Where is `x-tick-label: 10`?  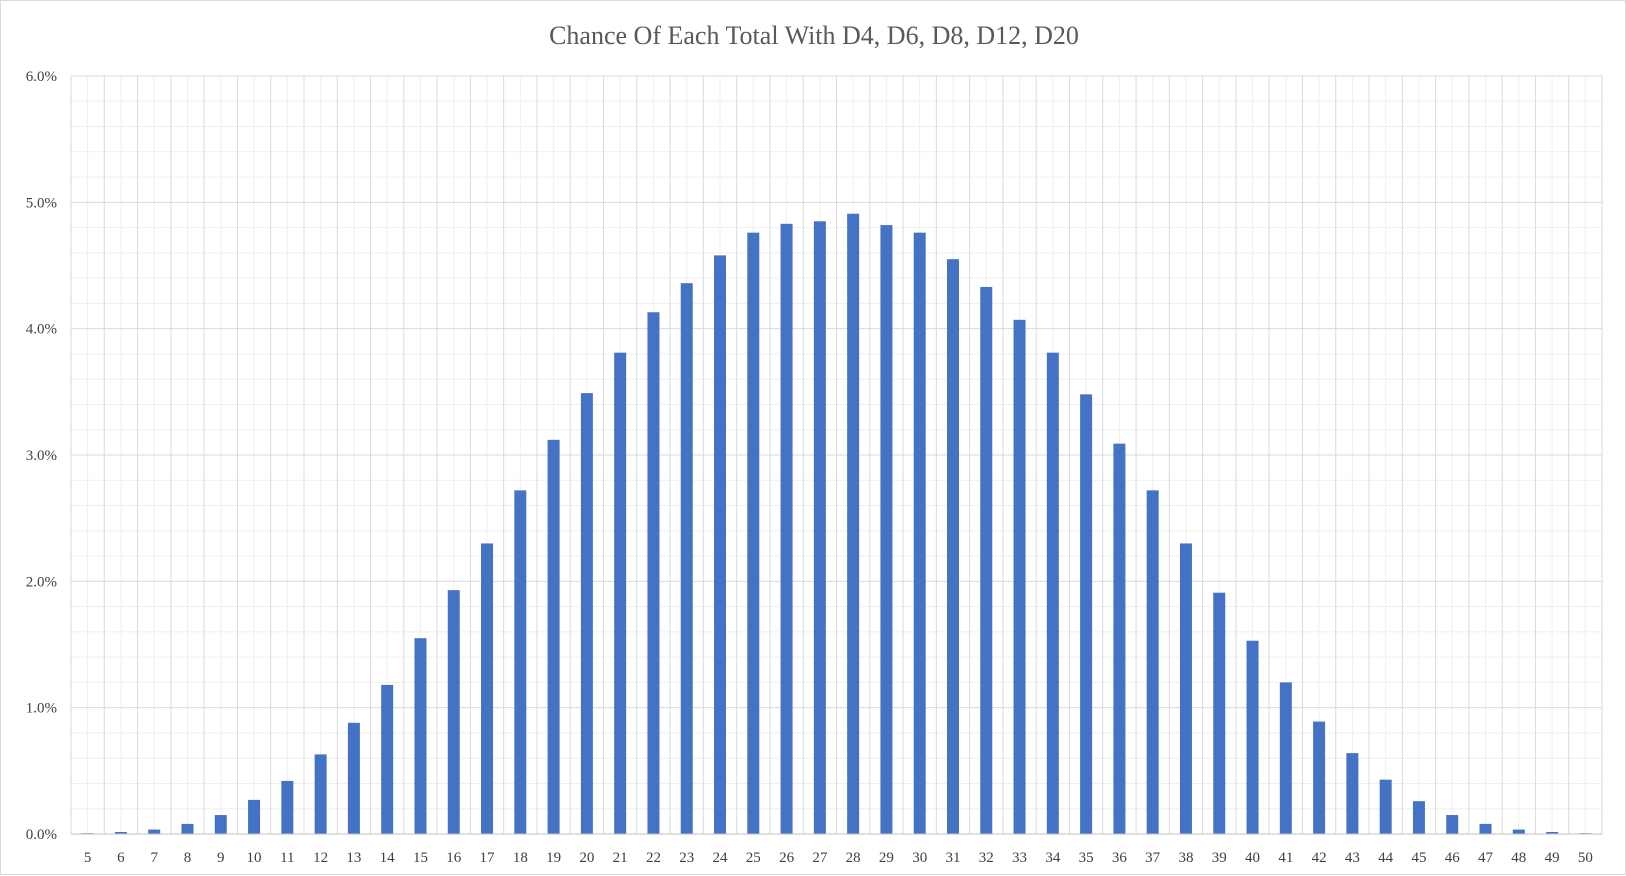
x-tick-label: 10 is located at coordinates (254, 858).